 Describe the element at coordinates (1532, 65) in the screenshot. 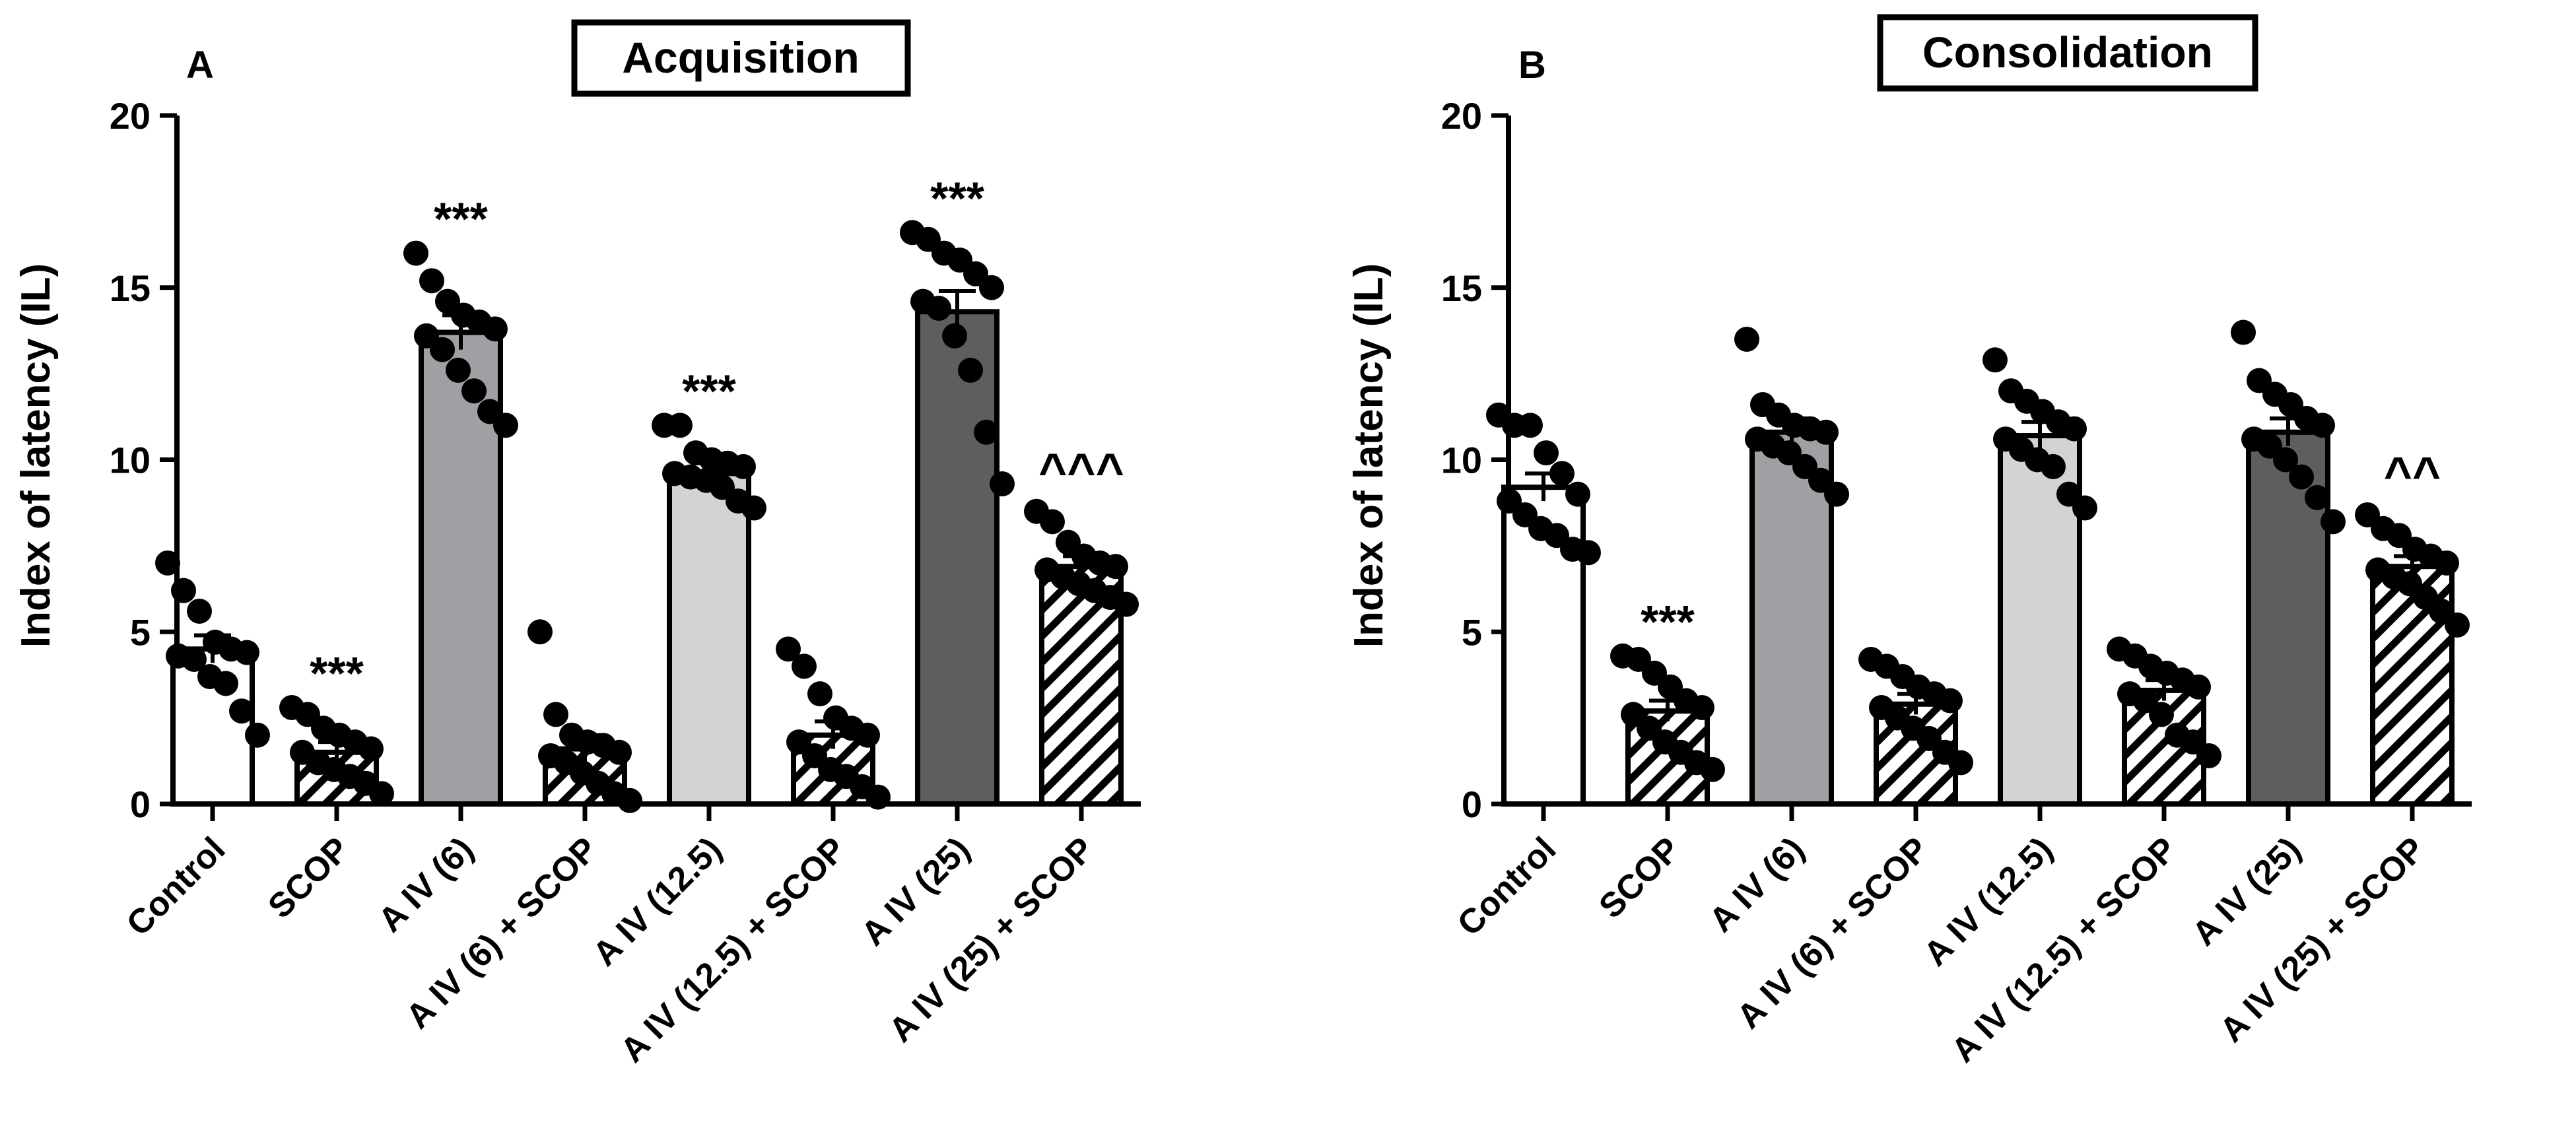

I see `panel-b-letter: B` at that location.